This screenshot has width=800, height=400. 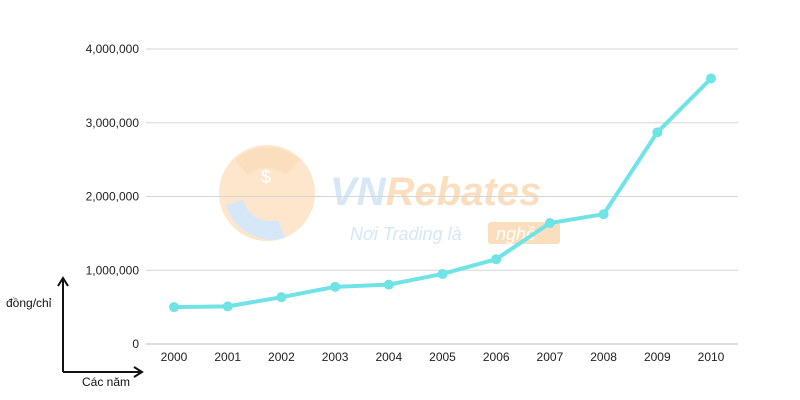 I want to click on x-tick-label: 2008, so click(x=603, y=357).